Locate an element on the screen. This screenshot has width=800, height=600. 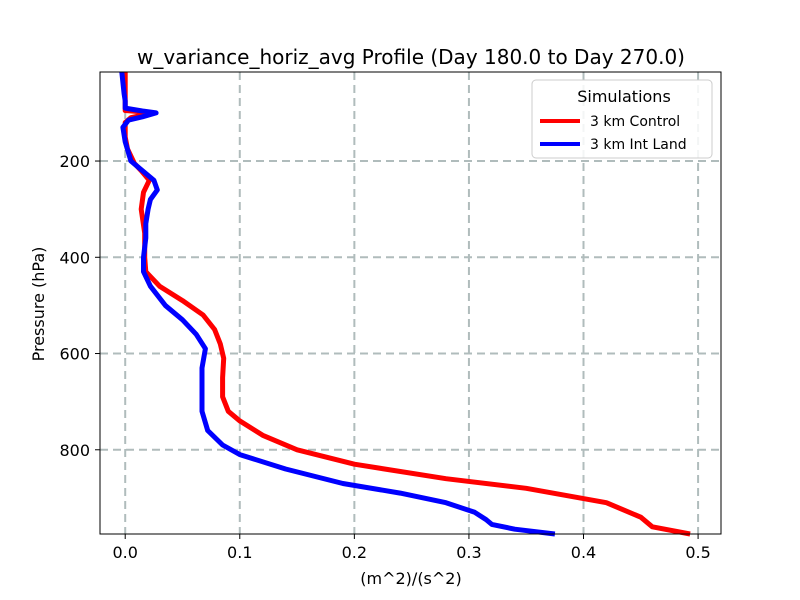
legend: Simulations 3 km Control 3 km Int Land is located at coordinates (622, 119).